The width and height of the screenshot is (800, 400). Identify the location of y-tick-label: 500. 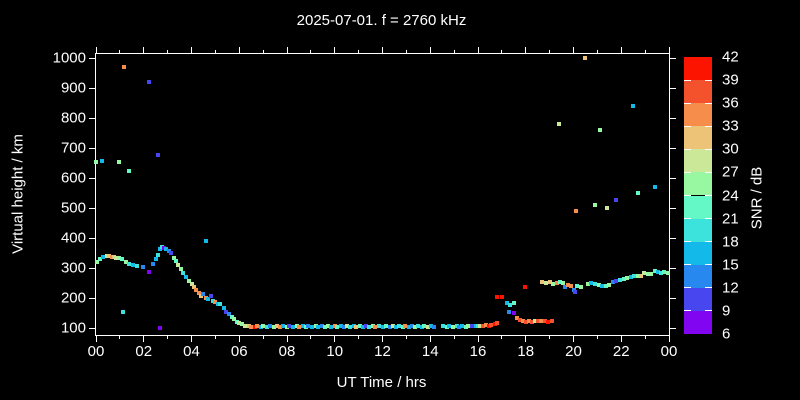
(73, 208).